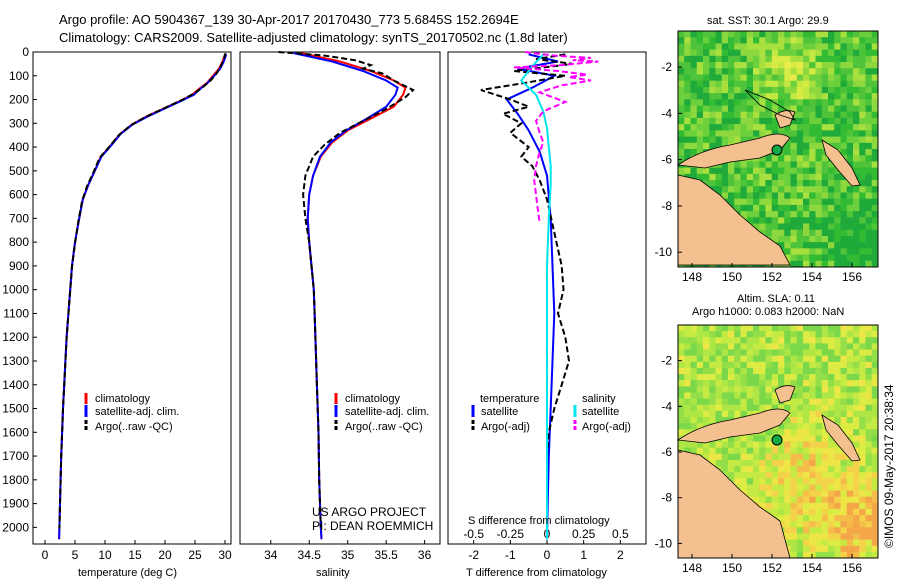 This screenshot has width=900, height=580. Describe the element at coordinates (15, 409) in the screenshot. I see `y-tick-label: 1500` at that location.